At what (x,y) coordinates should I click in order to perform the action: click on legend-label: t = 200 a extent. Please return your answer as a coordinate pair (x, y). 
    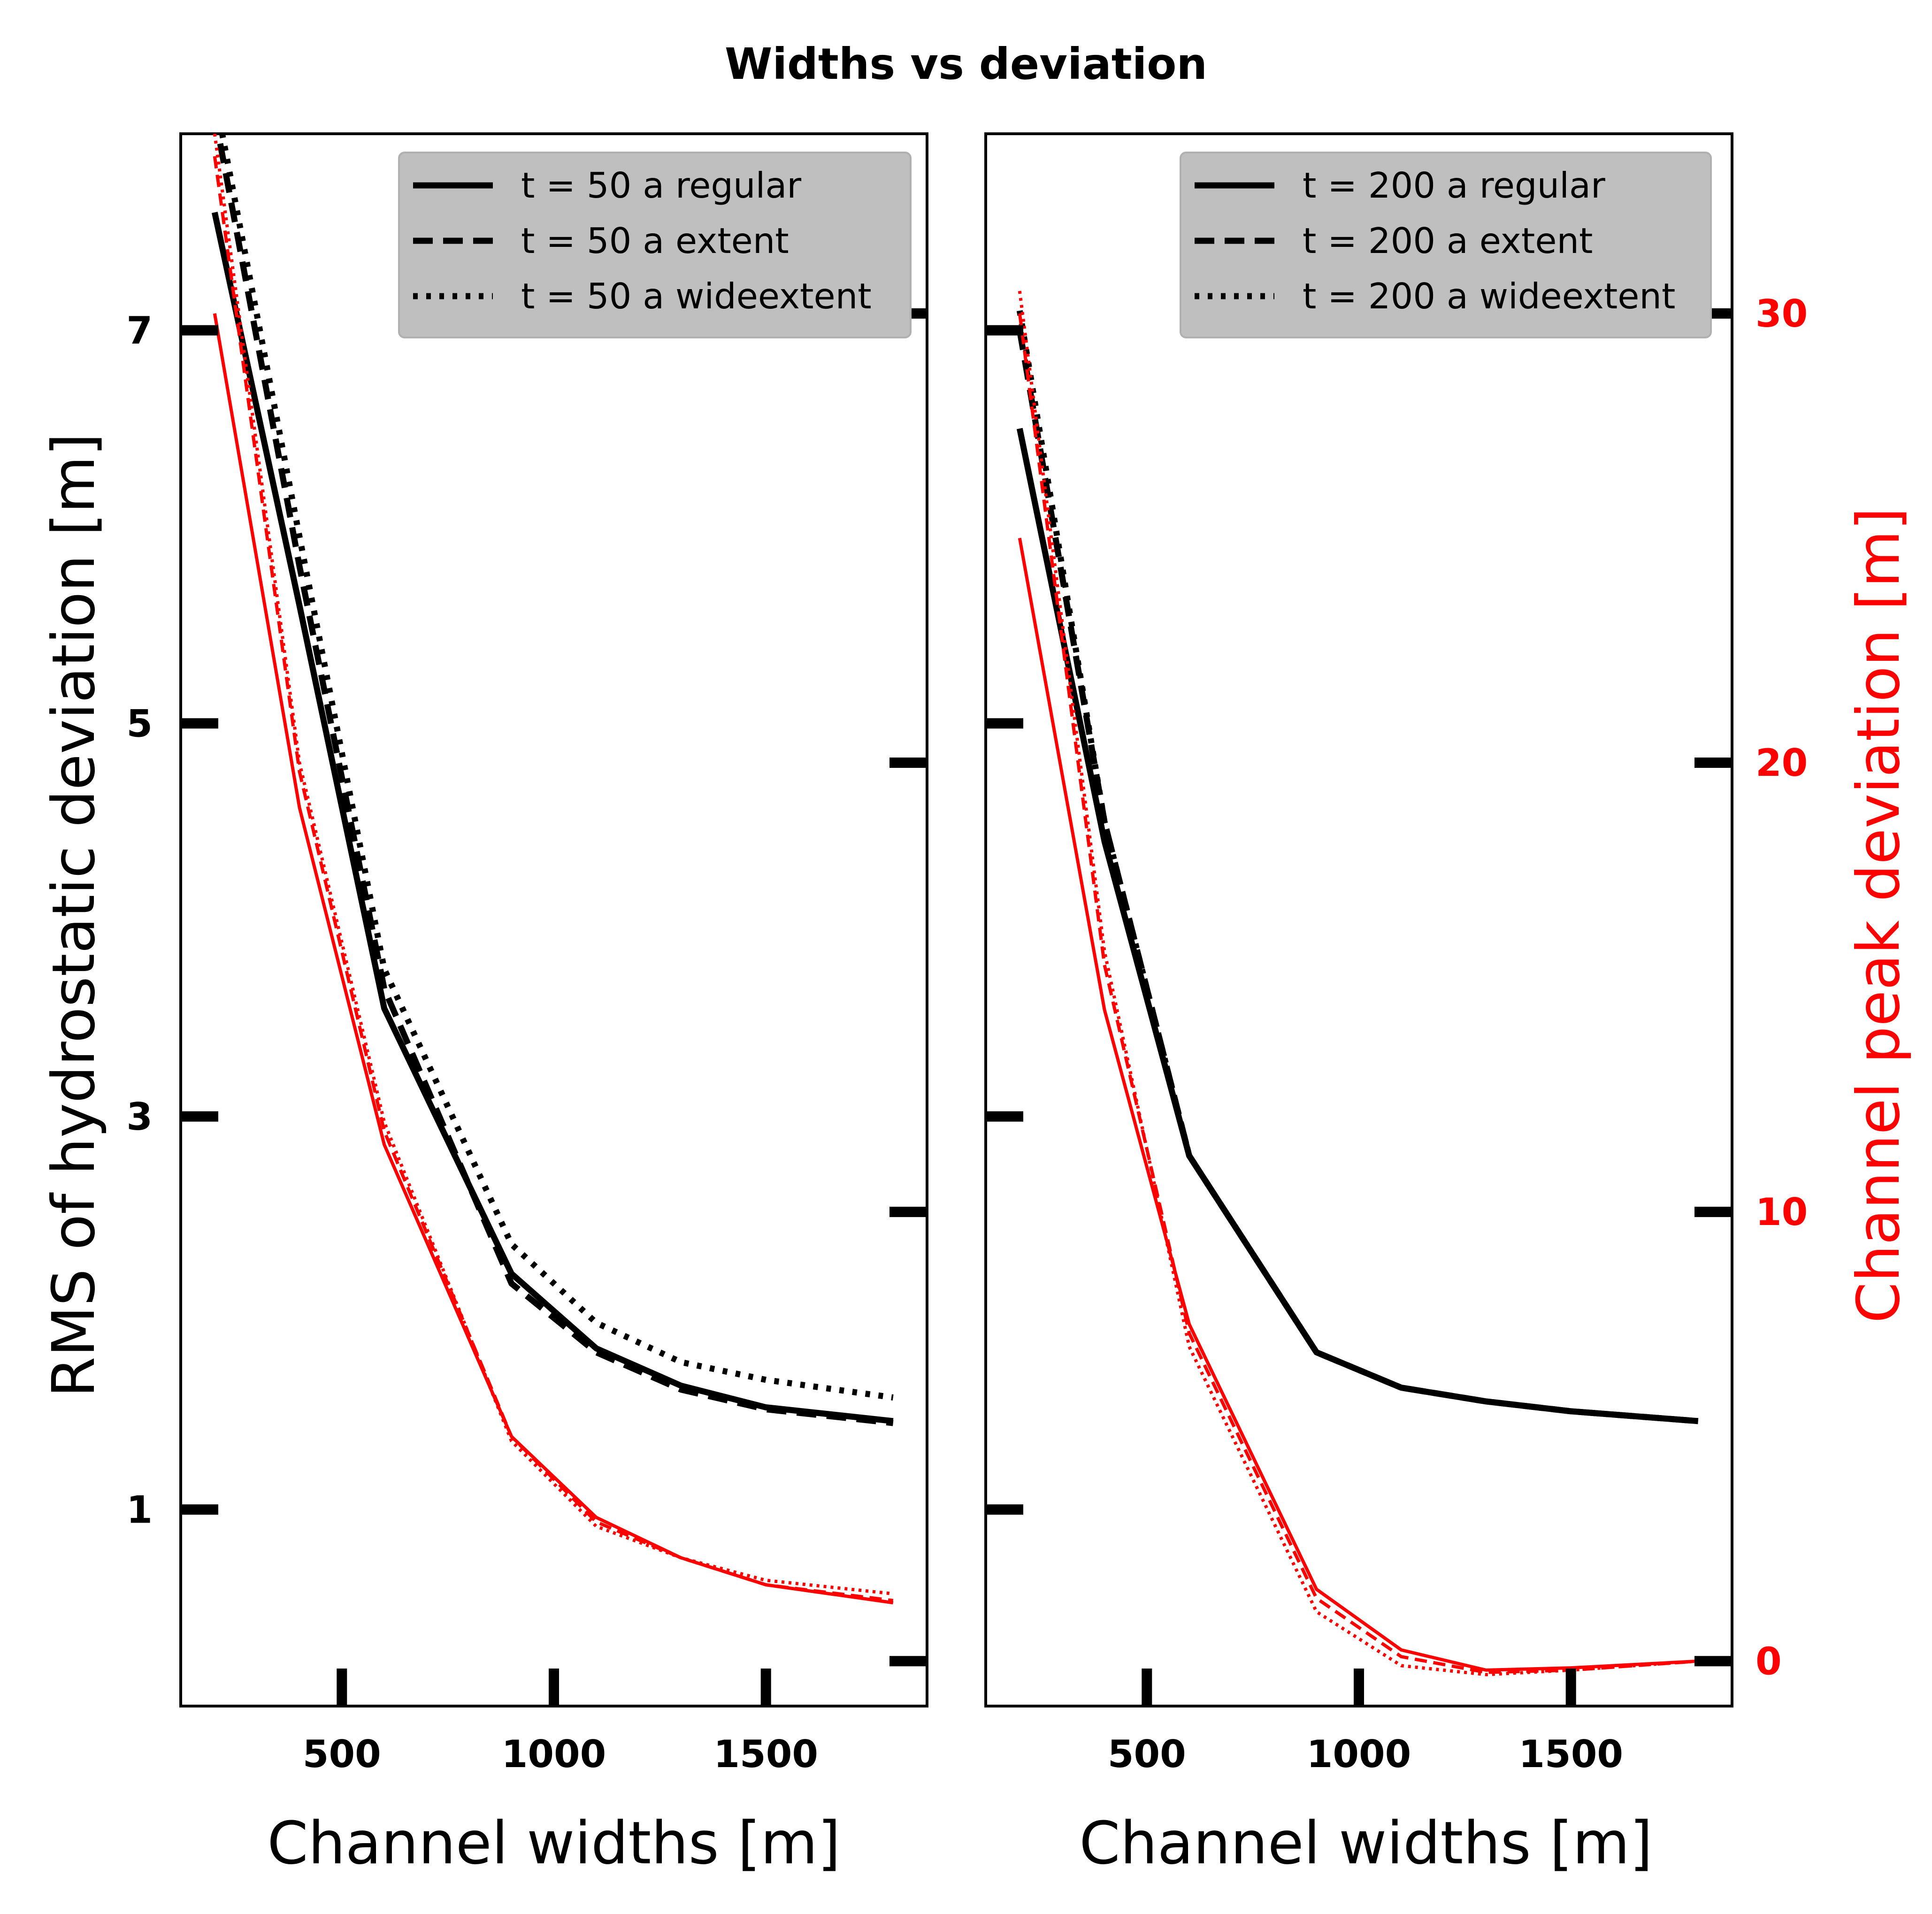
    Looking at the image, I should click on (1448, 240).